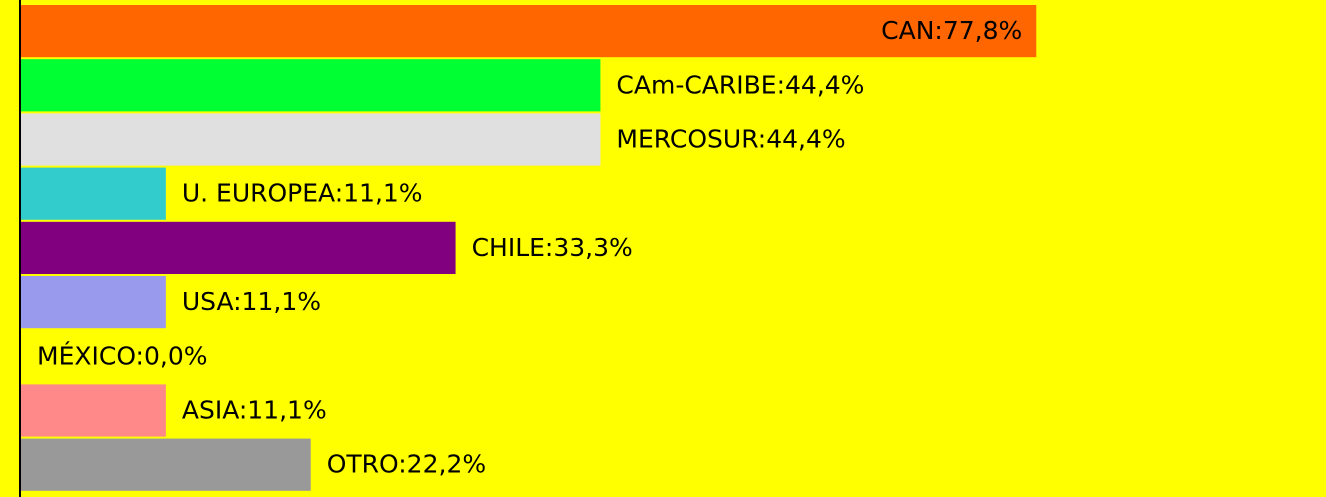 The width and height of the screenshot is (1326, 497). I want to click on data-label: CHILE:33,3%, so click(552, 247).